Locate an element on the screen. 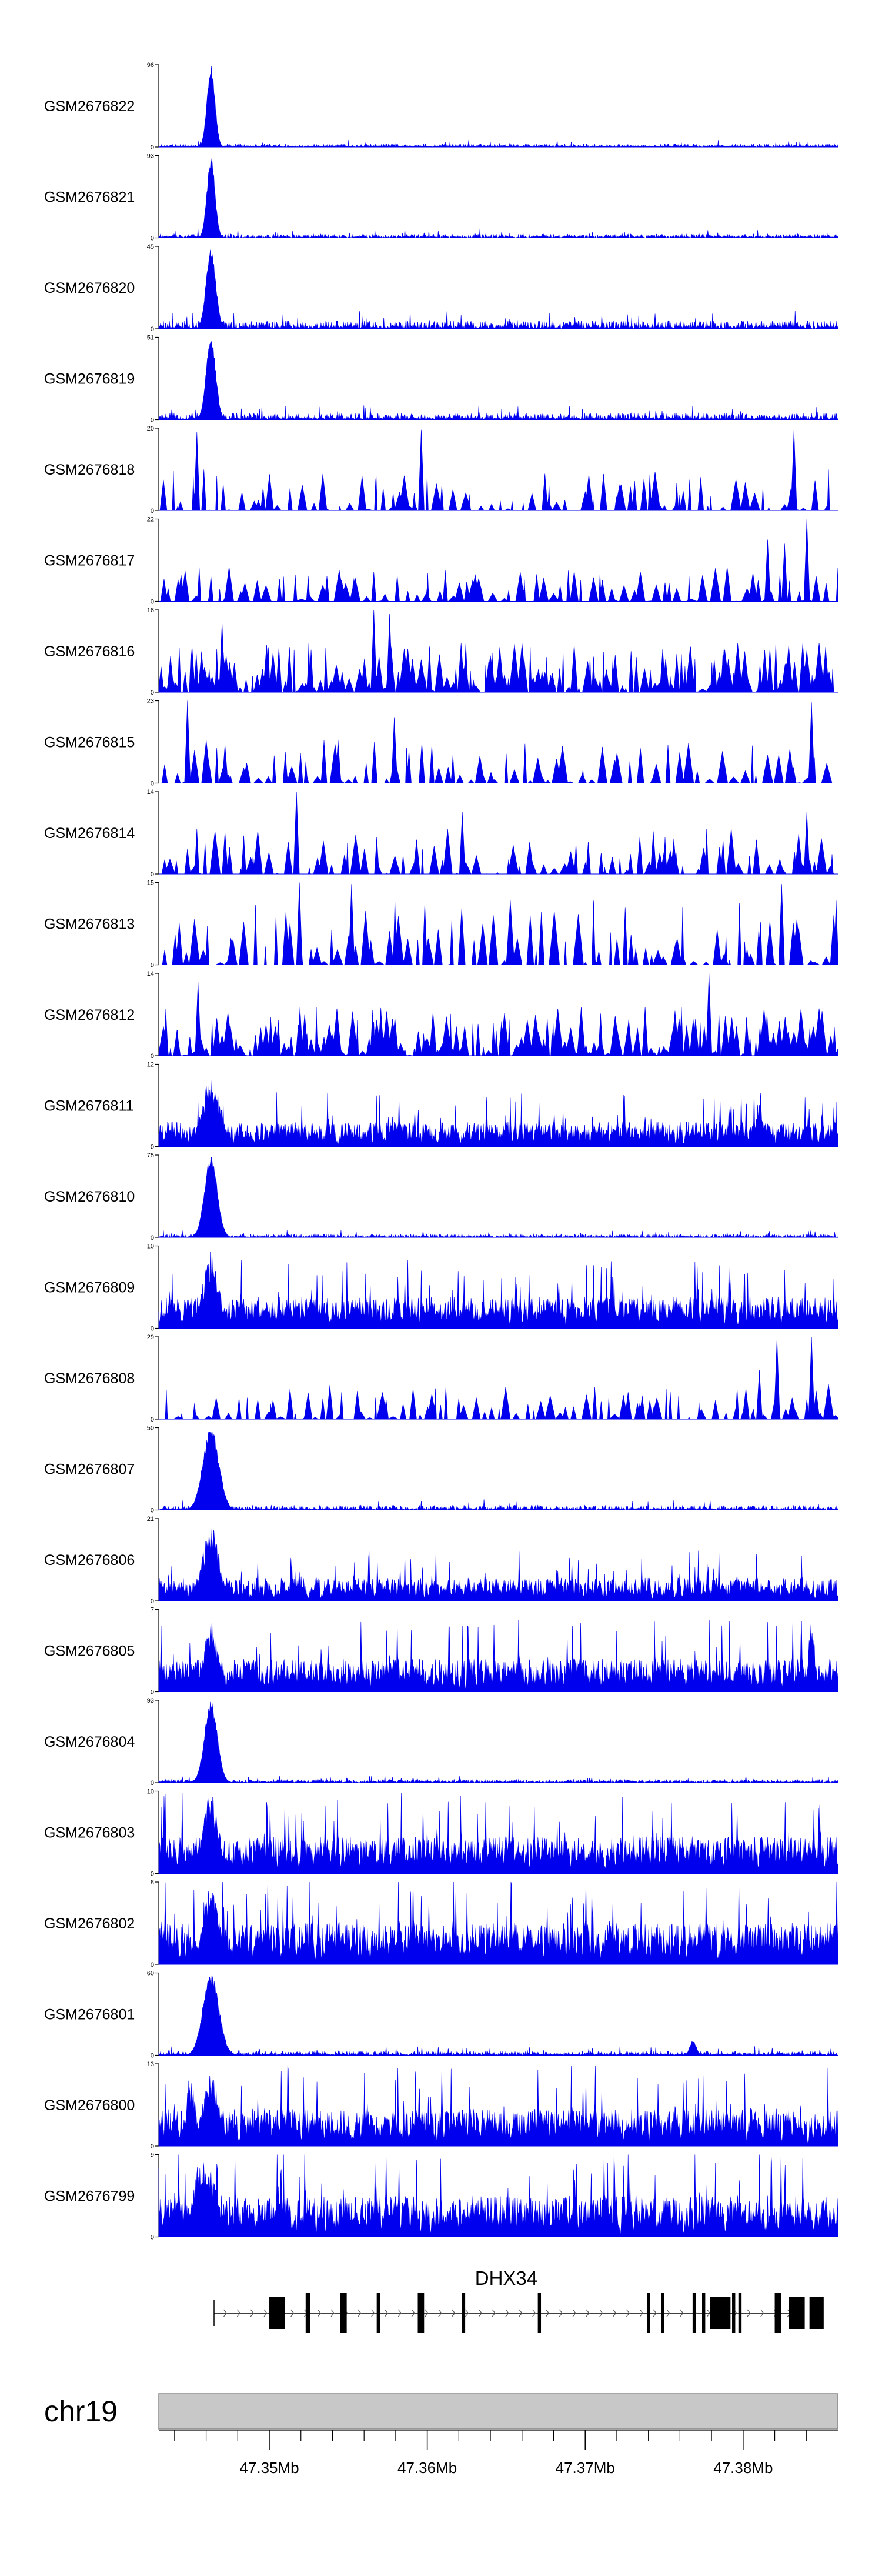 The image size is (882, 2576). track-label: GSM2676800 is located at coordinates (89, 2105).